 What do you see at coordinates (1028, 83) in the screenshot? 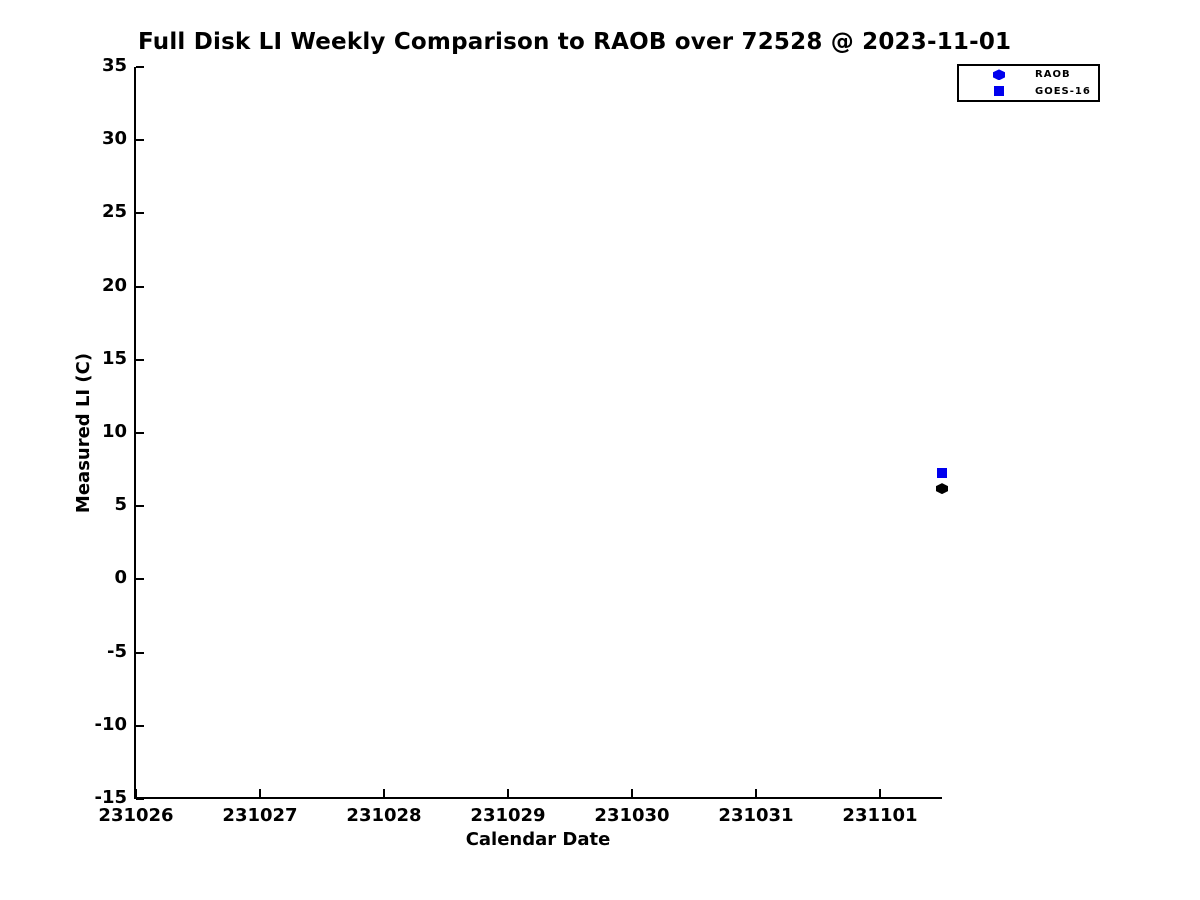
I see `legend-box: RAOB GOES-16` at bounding box center [1028, 83].